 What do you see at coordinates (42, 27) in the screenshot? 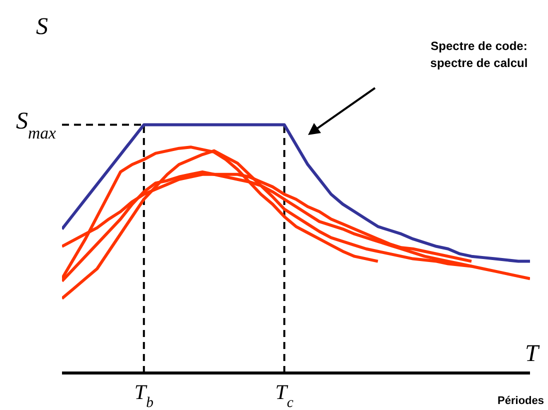
I see `y-axis-title: S` at bounding box center [42, 27].